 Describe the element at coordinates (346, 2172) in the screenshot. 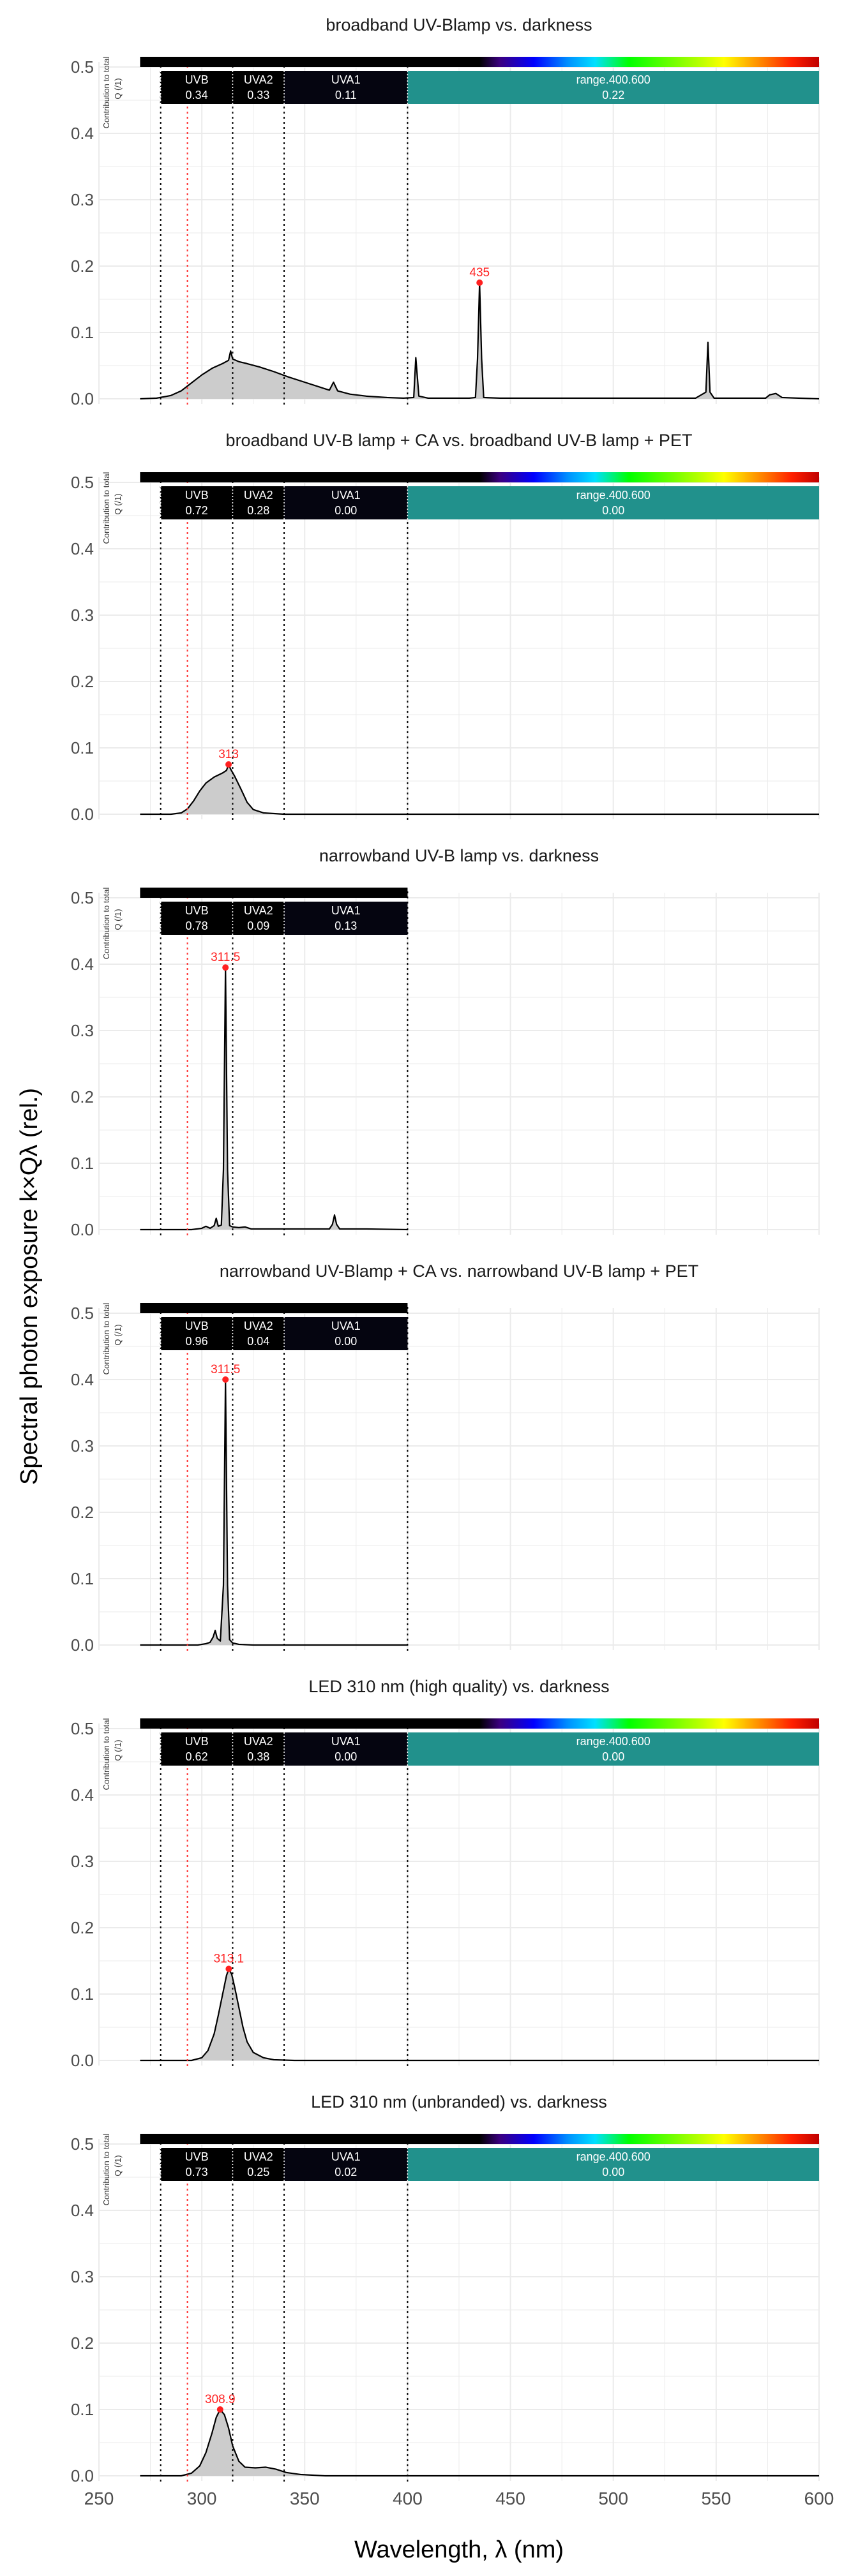

I see `band-value-label: 0.02` at that location.